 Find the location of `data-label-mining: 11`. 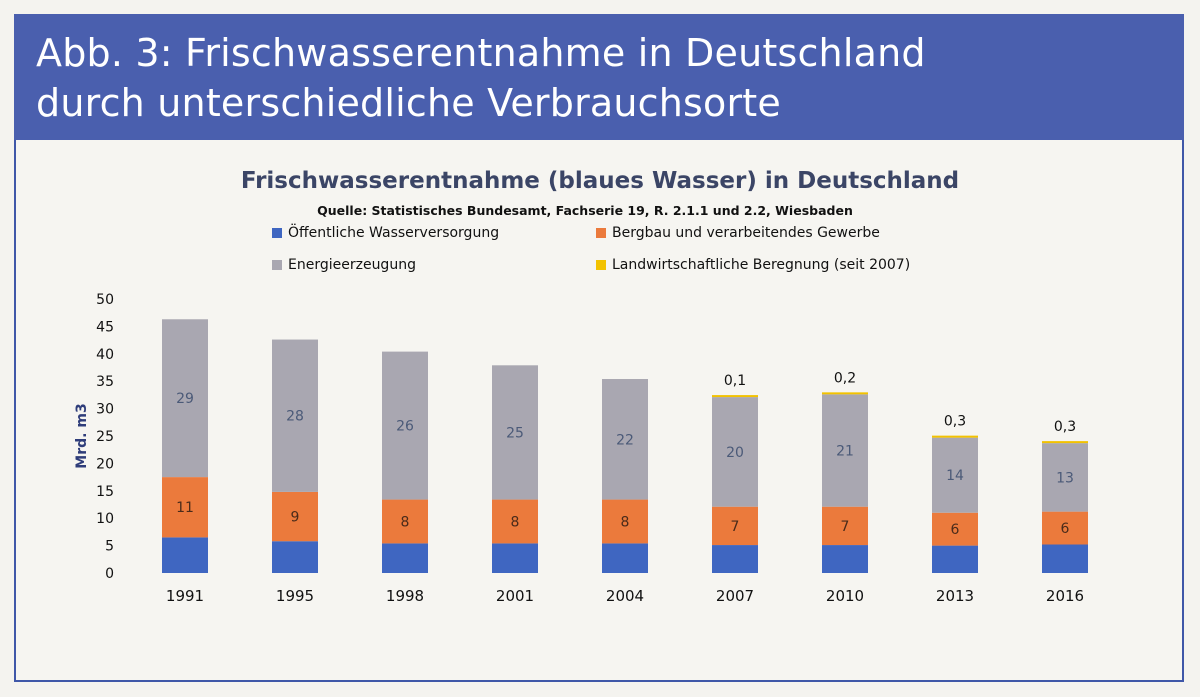

data-label-mining: 11 is located at coordinates (185, 508).